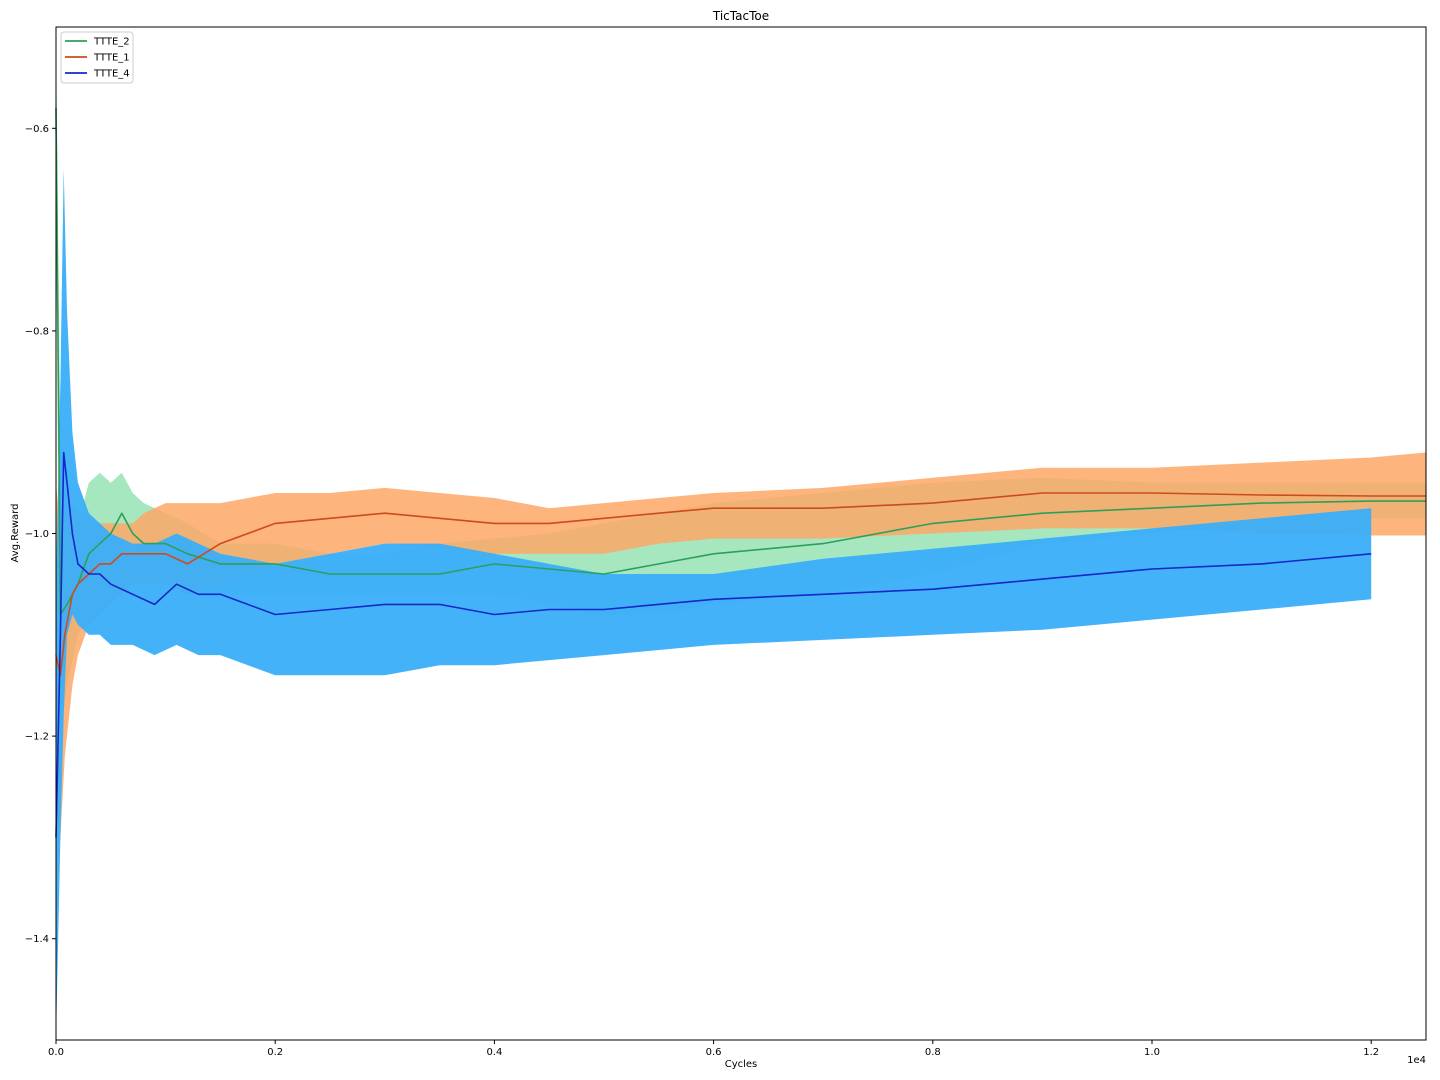  I want to click on x-tick-label: 0.2, so click(275, 1052).